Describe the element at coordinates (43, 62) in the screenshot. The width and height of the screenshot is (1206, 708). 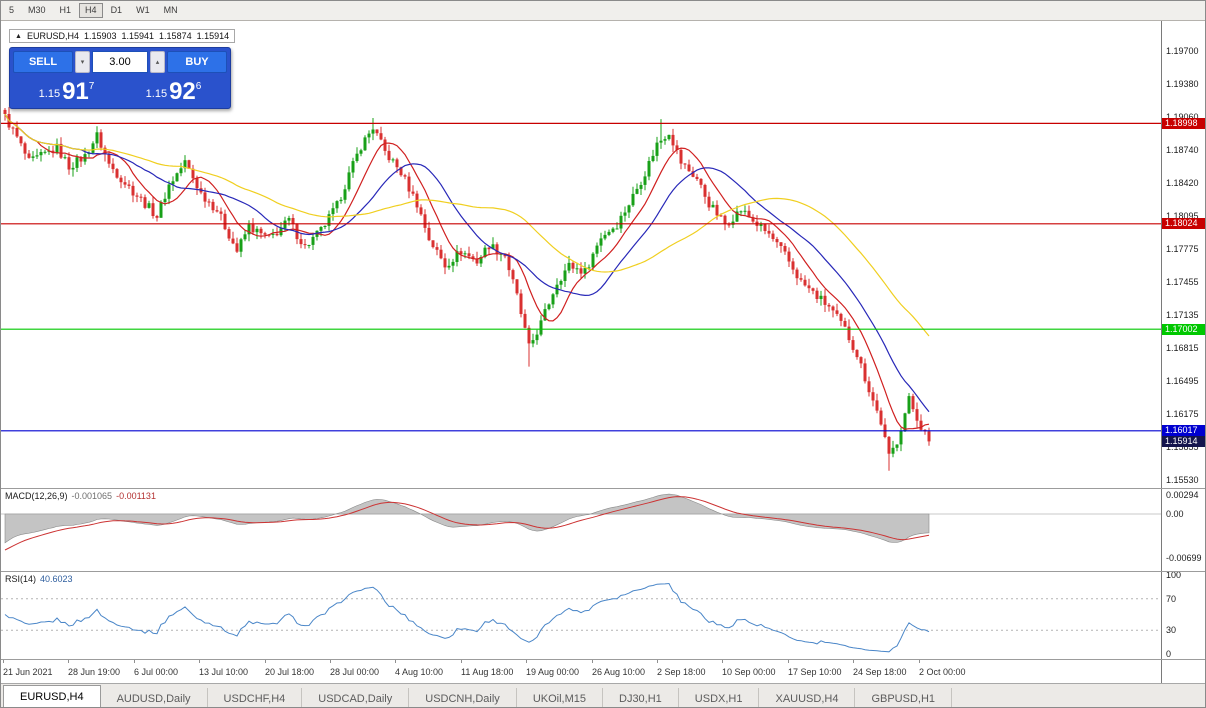
I see `sell-button: SELL` at that location.